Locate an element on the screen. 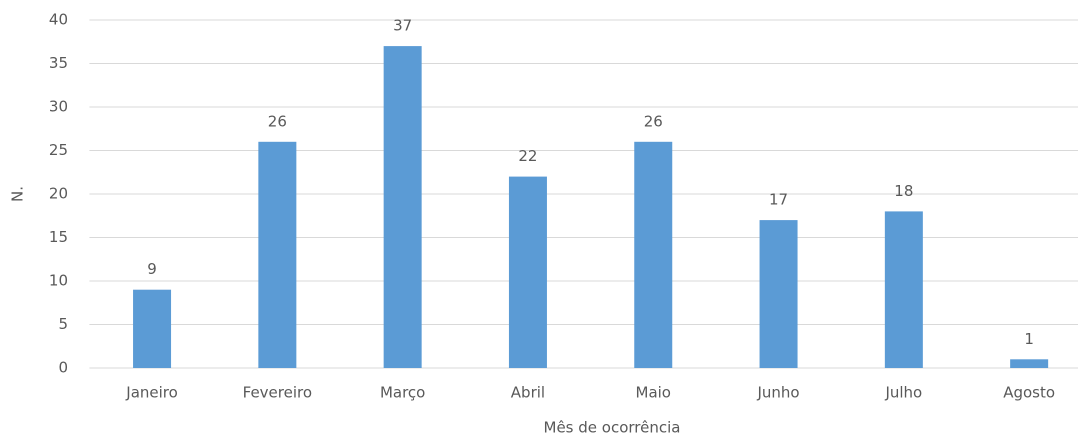  x-tick-label: Julho is located at coordinates (903, 393).